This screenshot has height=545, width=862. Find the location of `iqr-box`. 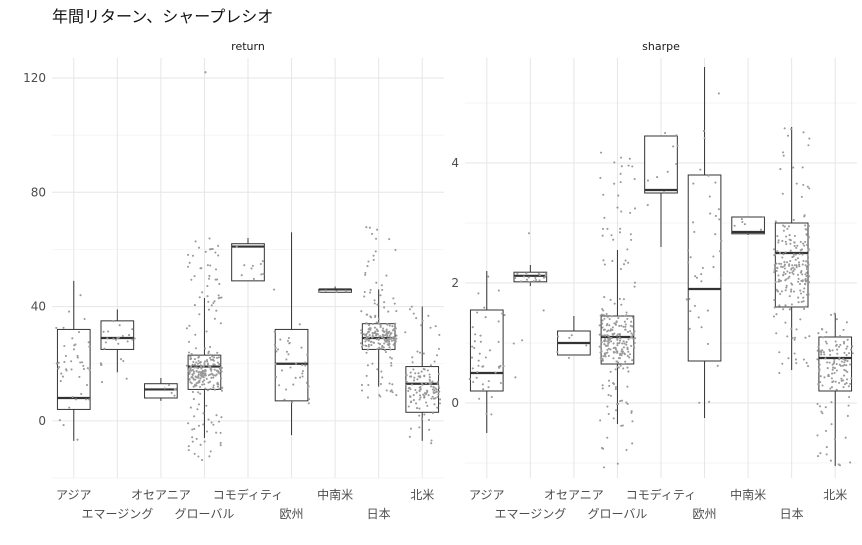

iqr-box is located at coordinates (248, 262).